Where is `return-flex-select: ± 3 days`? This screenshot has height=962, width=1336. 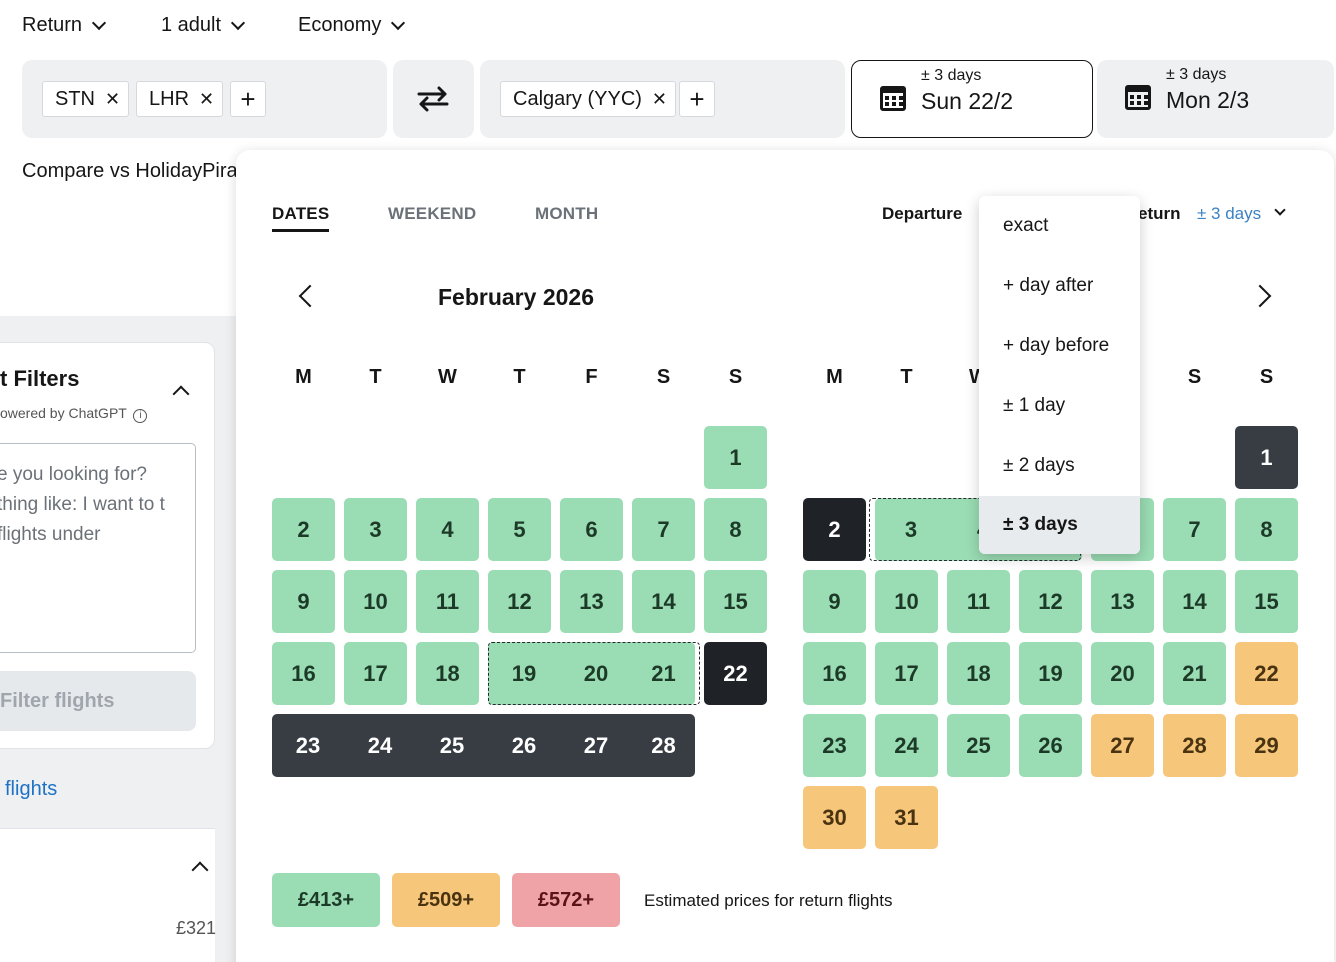
return-flex-select: ± 3 days is located at coordinates (1229, 213).